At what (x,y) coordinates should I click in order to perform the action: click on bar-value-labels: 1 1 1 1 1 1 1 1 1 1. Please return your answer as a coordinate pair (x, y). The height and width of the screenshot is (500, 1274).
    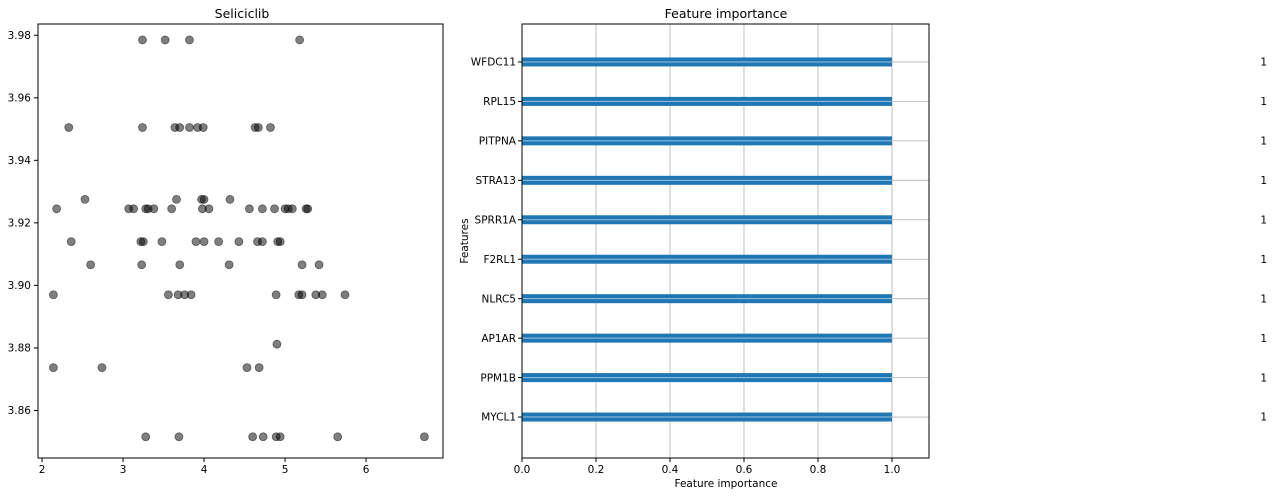
    Looking at the image, I should click on (1263, 240).